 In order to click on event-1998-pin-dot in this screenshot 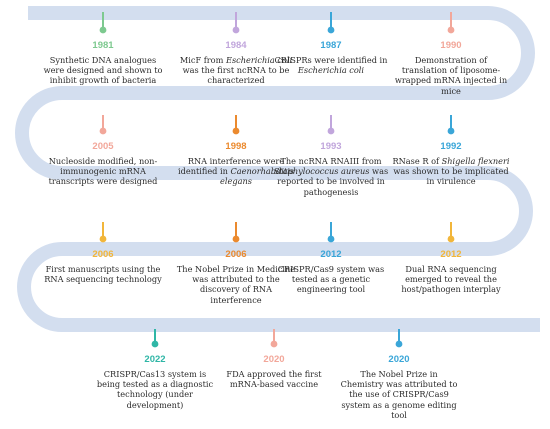, I will do `click(236, 131)`.